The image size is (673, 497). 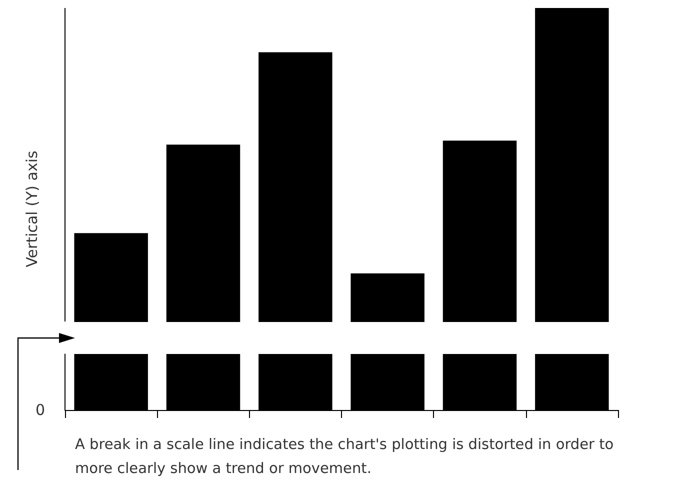 I want to click on text: 0, so click(x=40, y=410).